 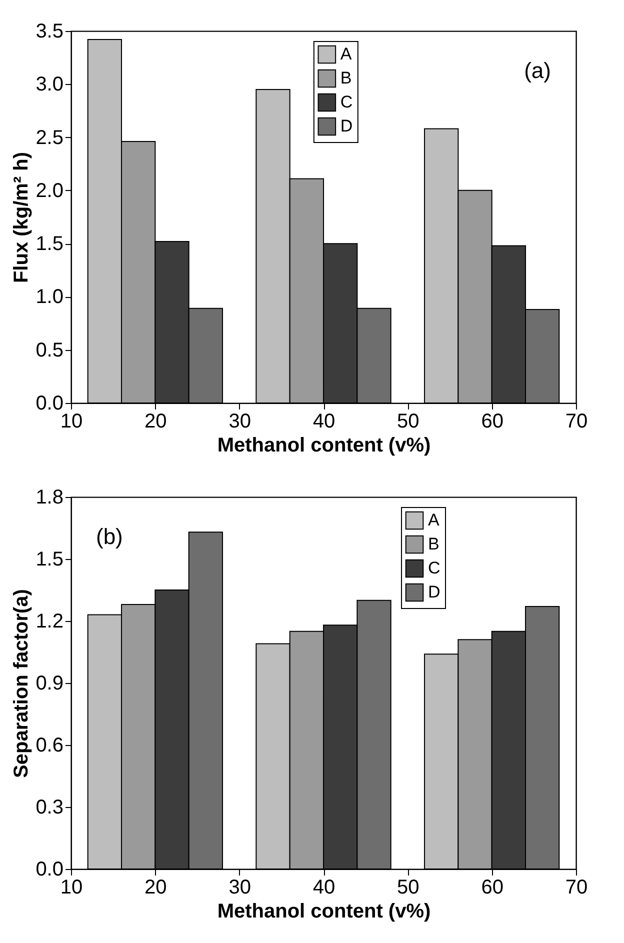 What do you see at coordinates (50, 683) in the screenshot?
I see `y-tick-label: 0.9` at bounding box center [50, 683].